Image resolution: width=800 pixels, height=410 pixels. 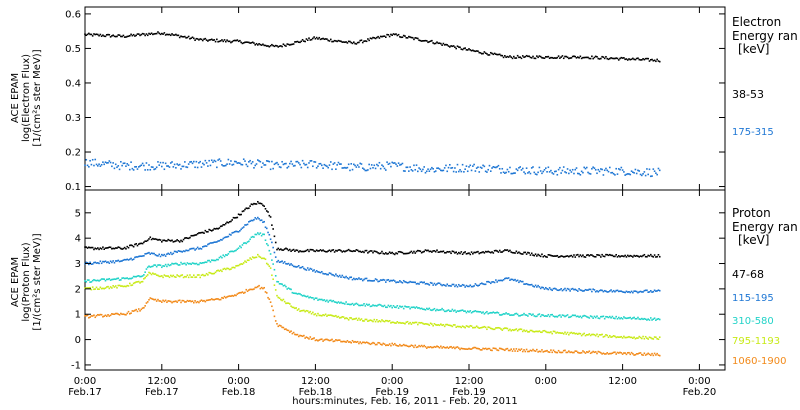 I want to click on x-date-label-0: Feb.17, so click(x=85, y=392).